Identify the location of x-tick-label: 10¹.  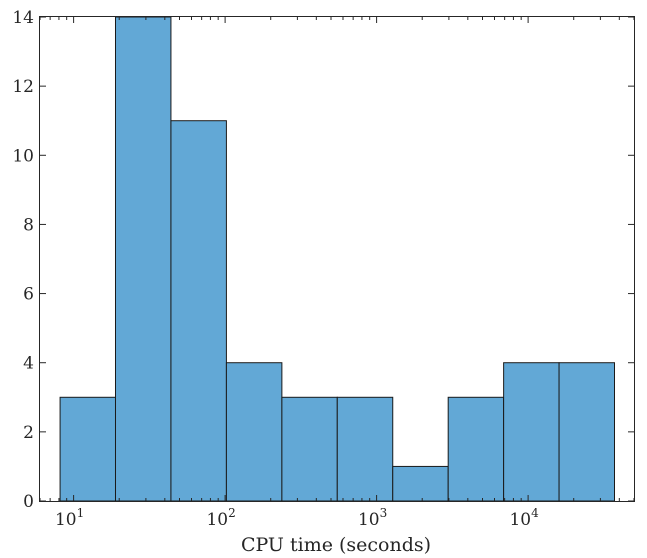
(69, 518).